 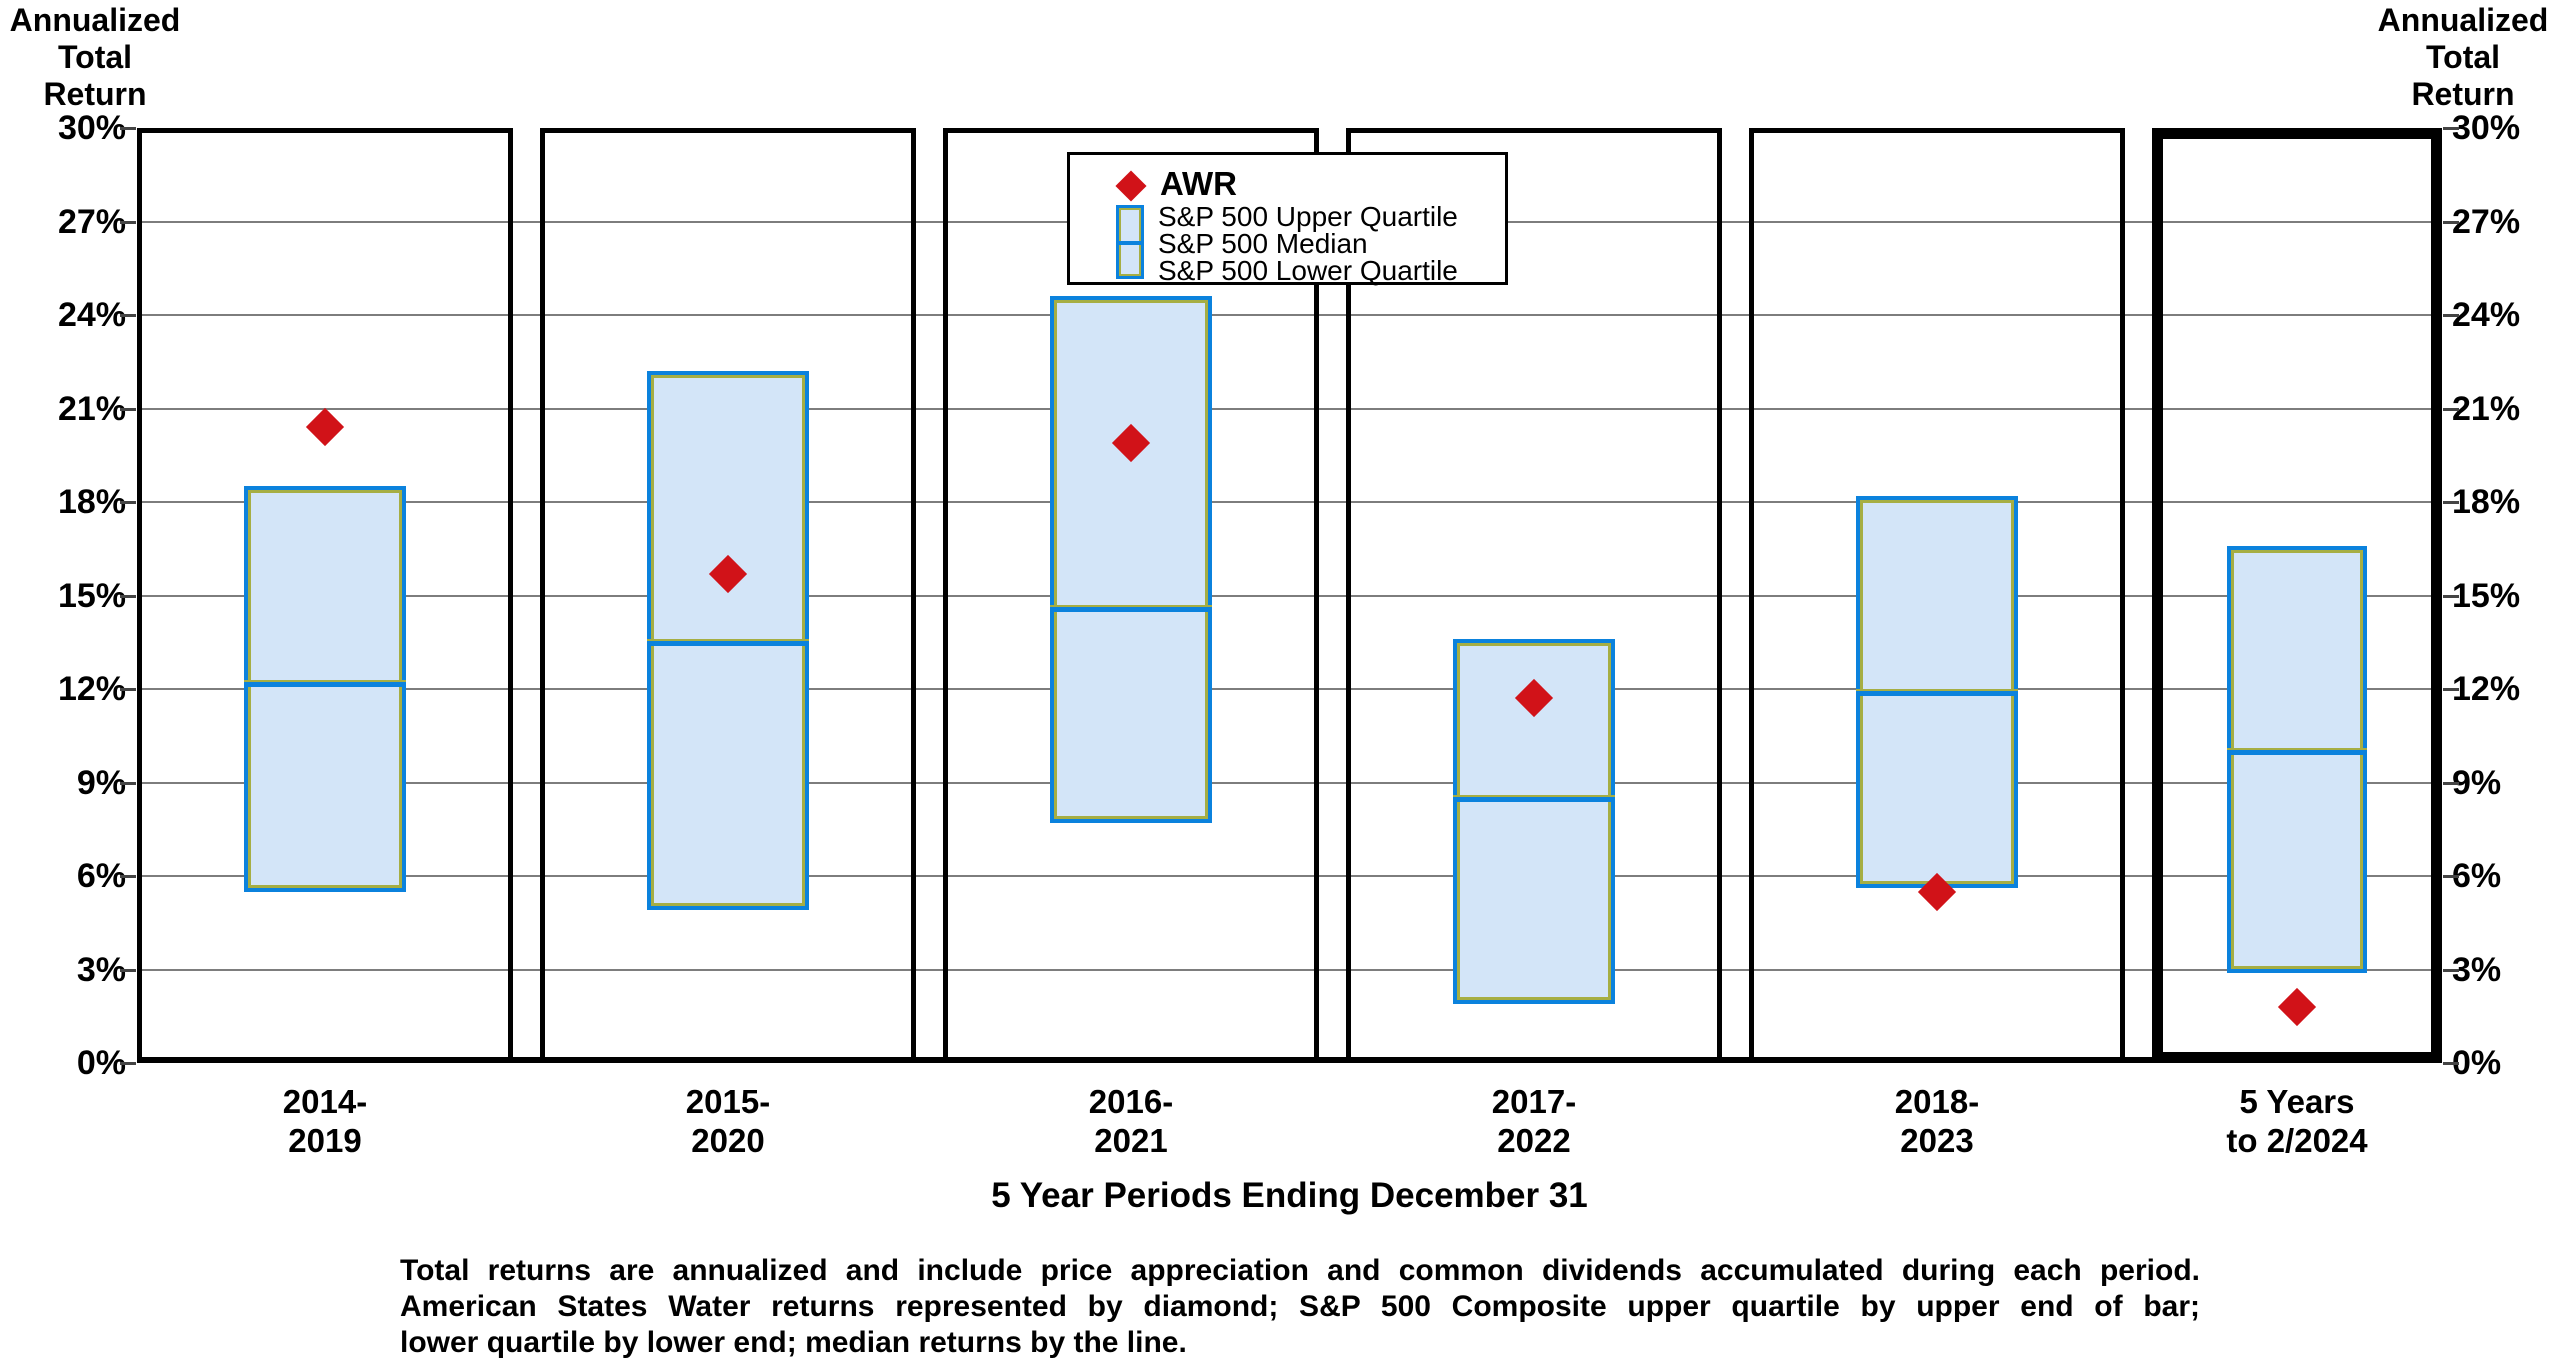 I want to click on y-tick-label-left: 30%, so click(x=91, y=128).